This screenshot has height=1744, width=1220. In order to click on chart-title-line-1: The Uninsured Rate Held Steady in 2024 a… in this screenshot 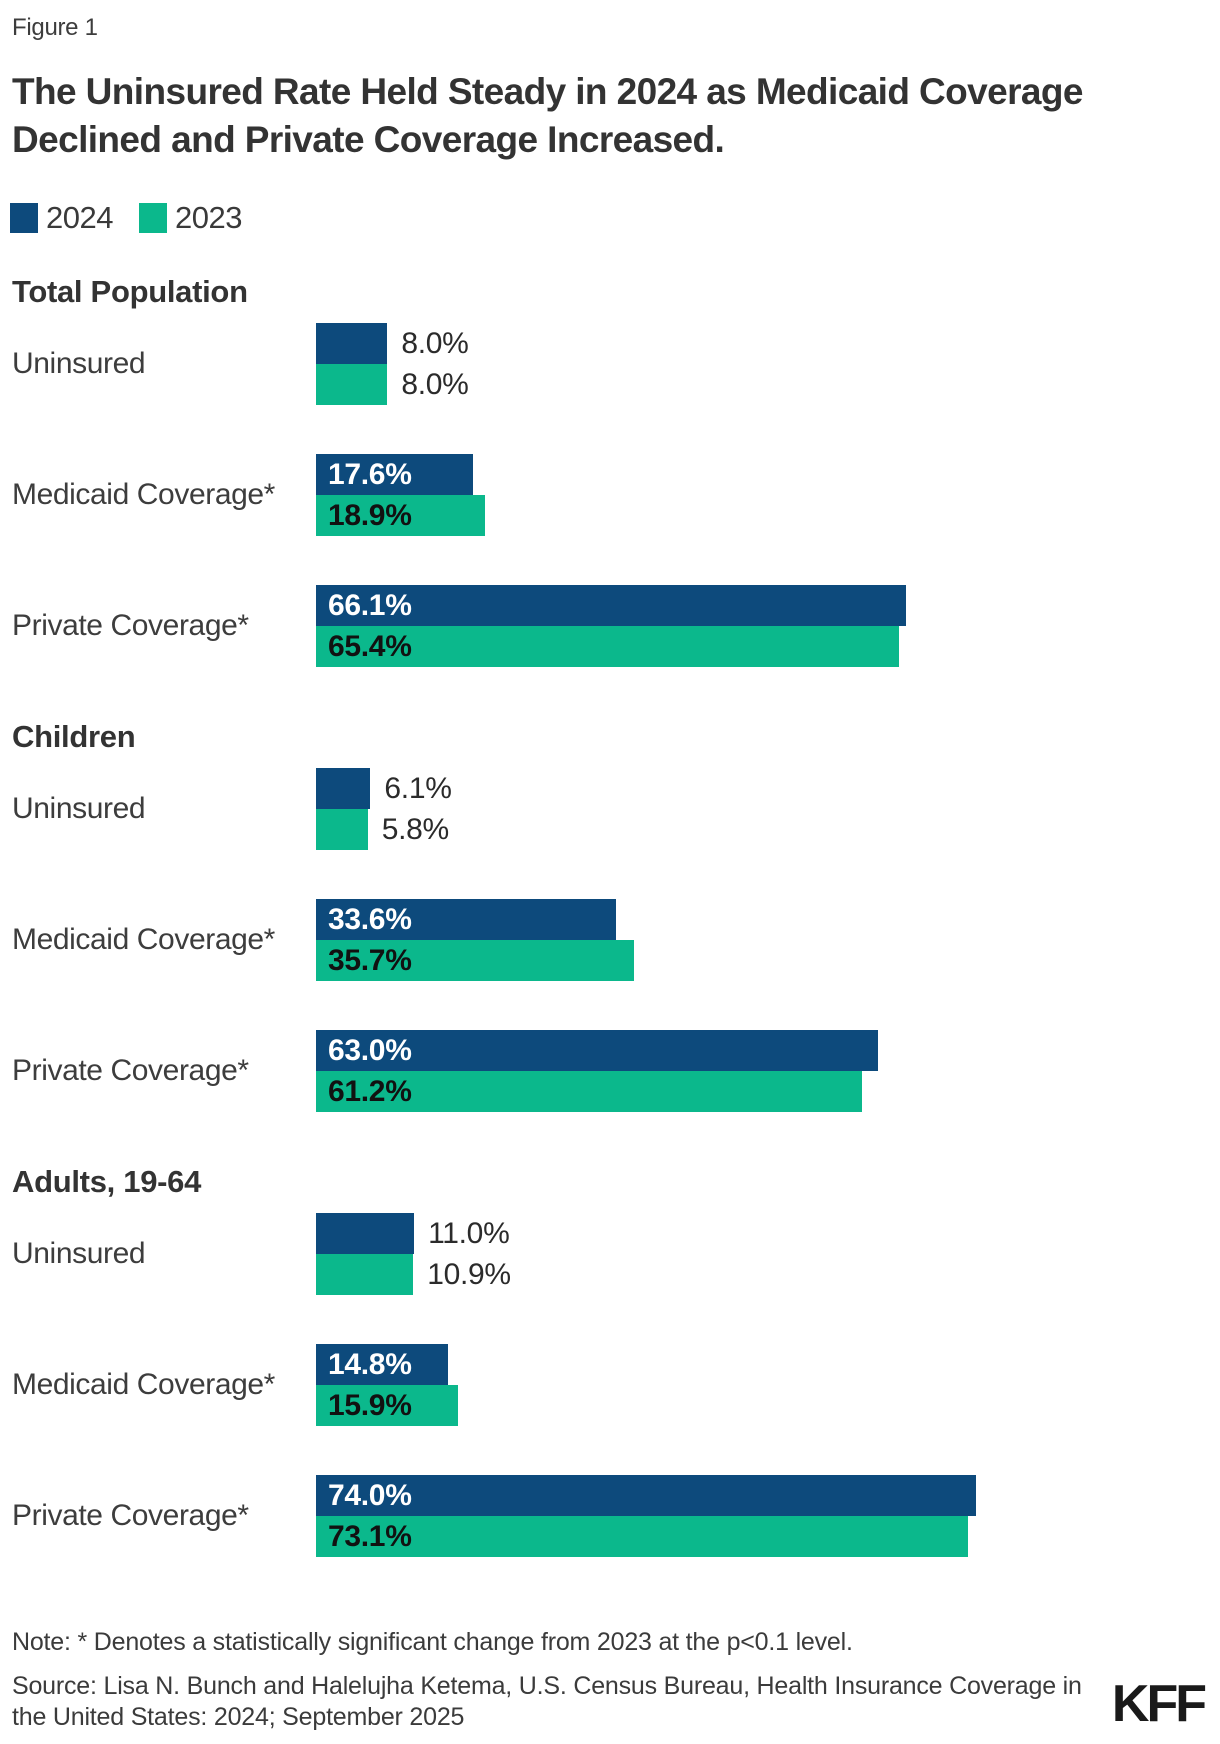, I will do `click(547, 91)`.